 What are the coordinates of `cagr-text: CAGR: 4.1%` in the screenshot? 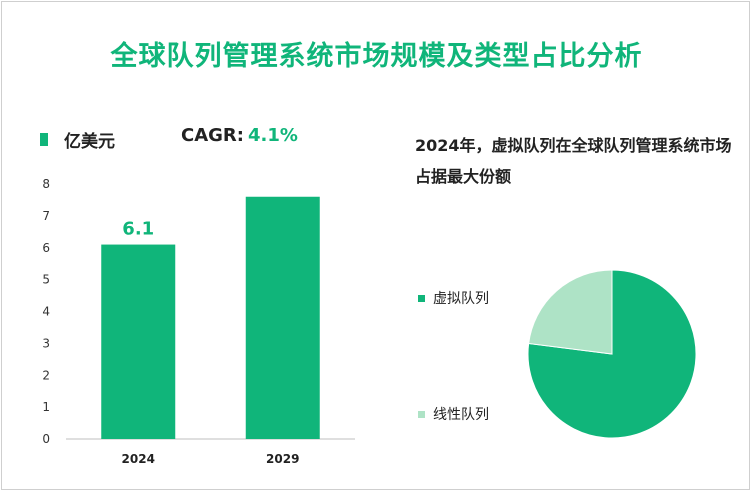 It's located at (239, 135).